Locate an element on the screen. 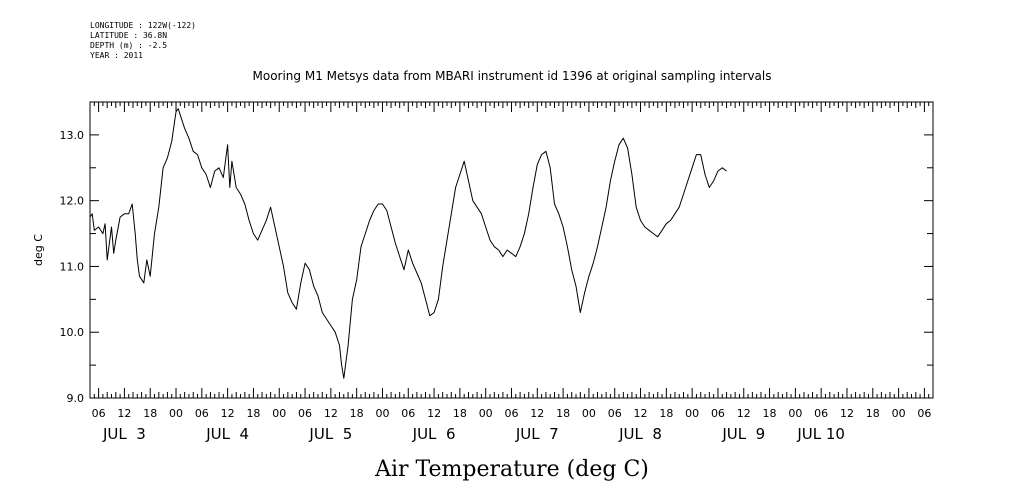  longitude-text: LONGITUDE : 122W(-122) is located at coordinates (143, 25).